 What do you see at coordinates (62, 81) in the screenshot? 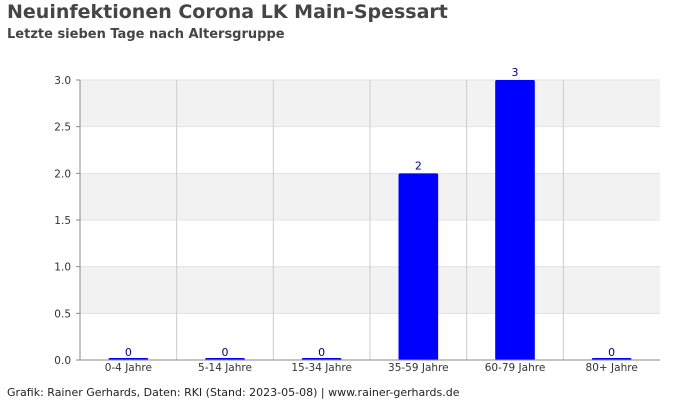
I see `y-tick-label: 3.0` at bounding box center [62, 81].